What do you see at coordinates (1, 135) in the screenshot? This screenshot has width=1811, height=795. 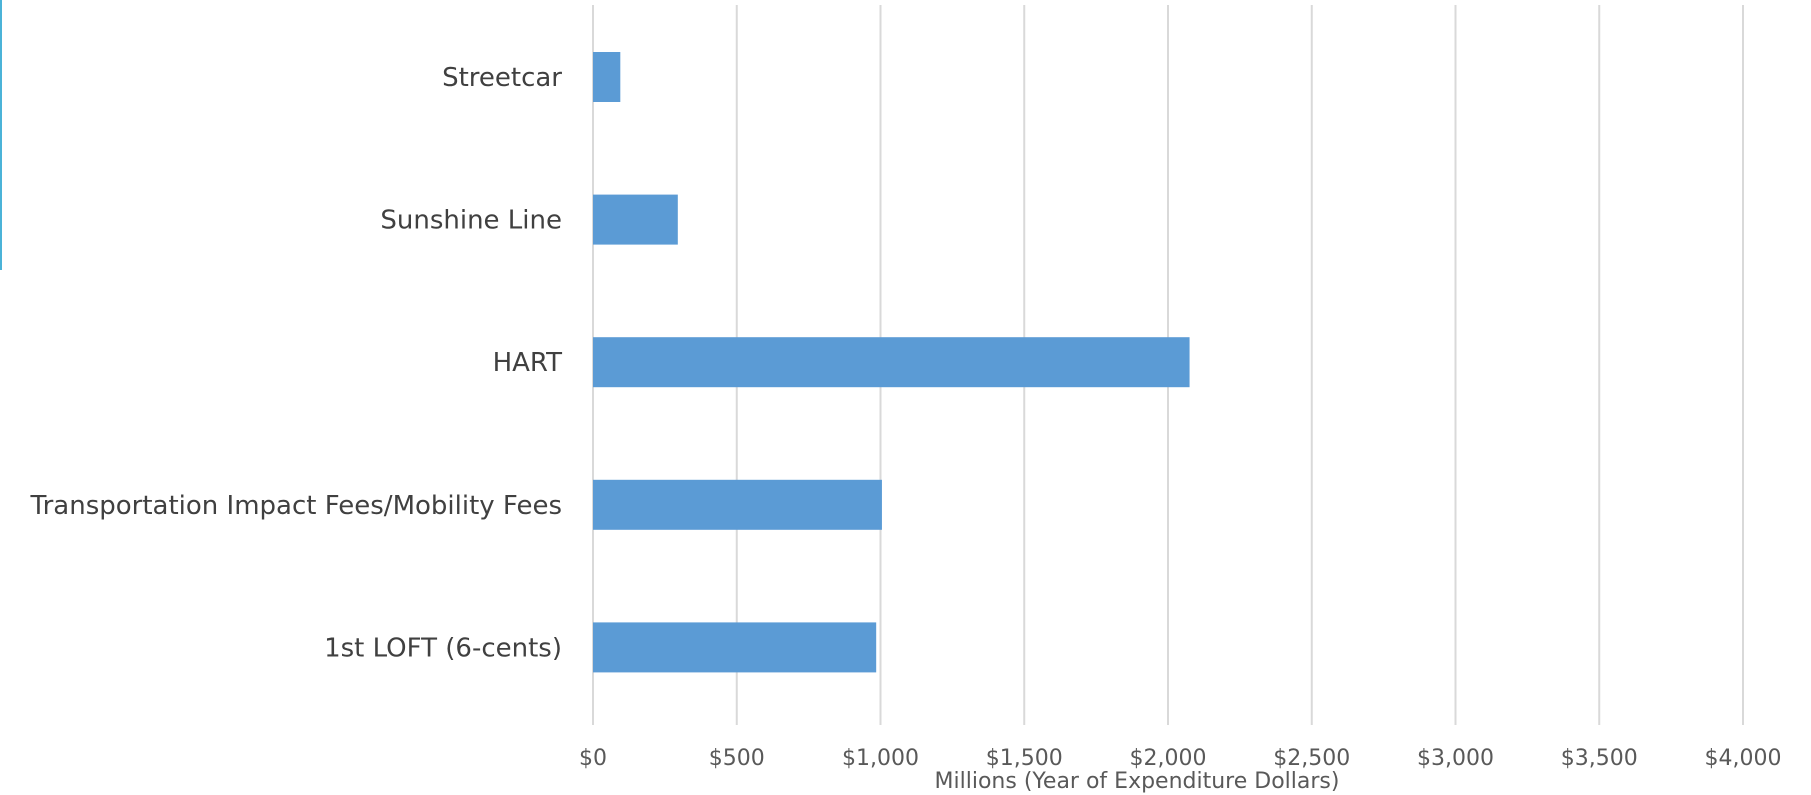 I see `left-edge-line` at bounding box center [1, 135].